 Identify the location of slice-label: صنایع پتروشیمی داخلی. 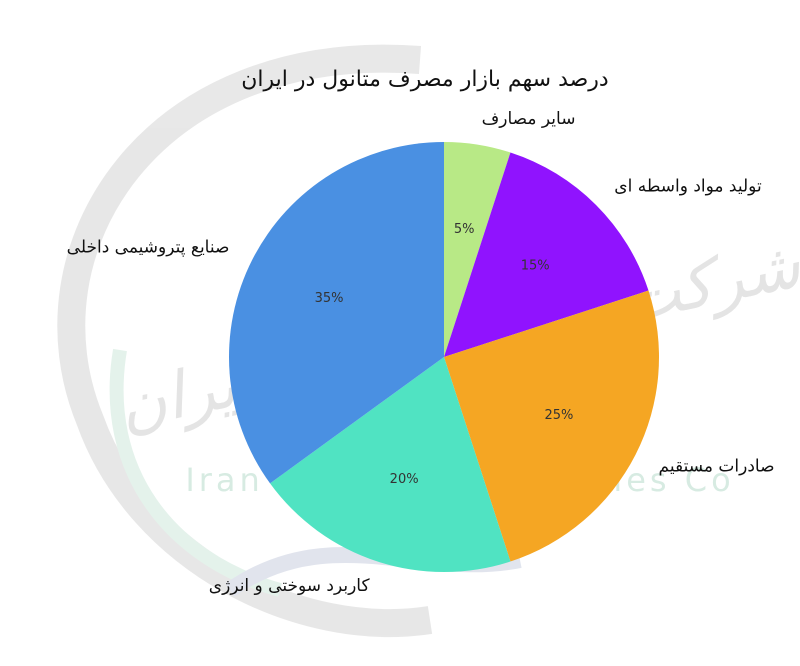
(148, 248).